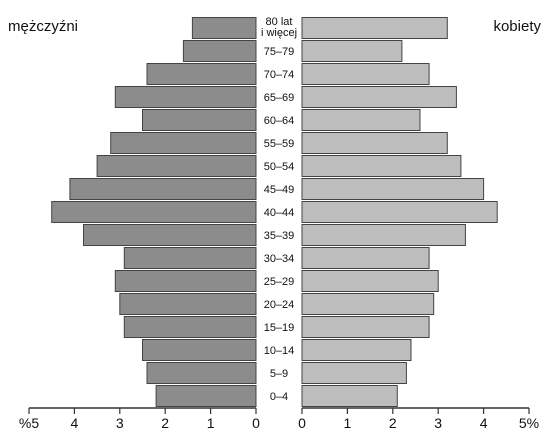  What do you see at coordinates (279, 190) in the screenshot?
I see `age-group-label: 45–49` at bounding box center [279, 190].